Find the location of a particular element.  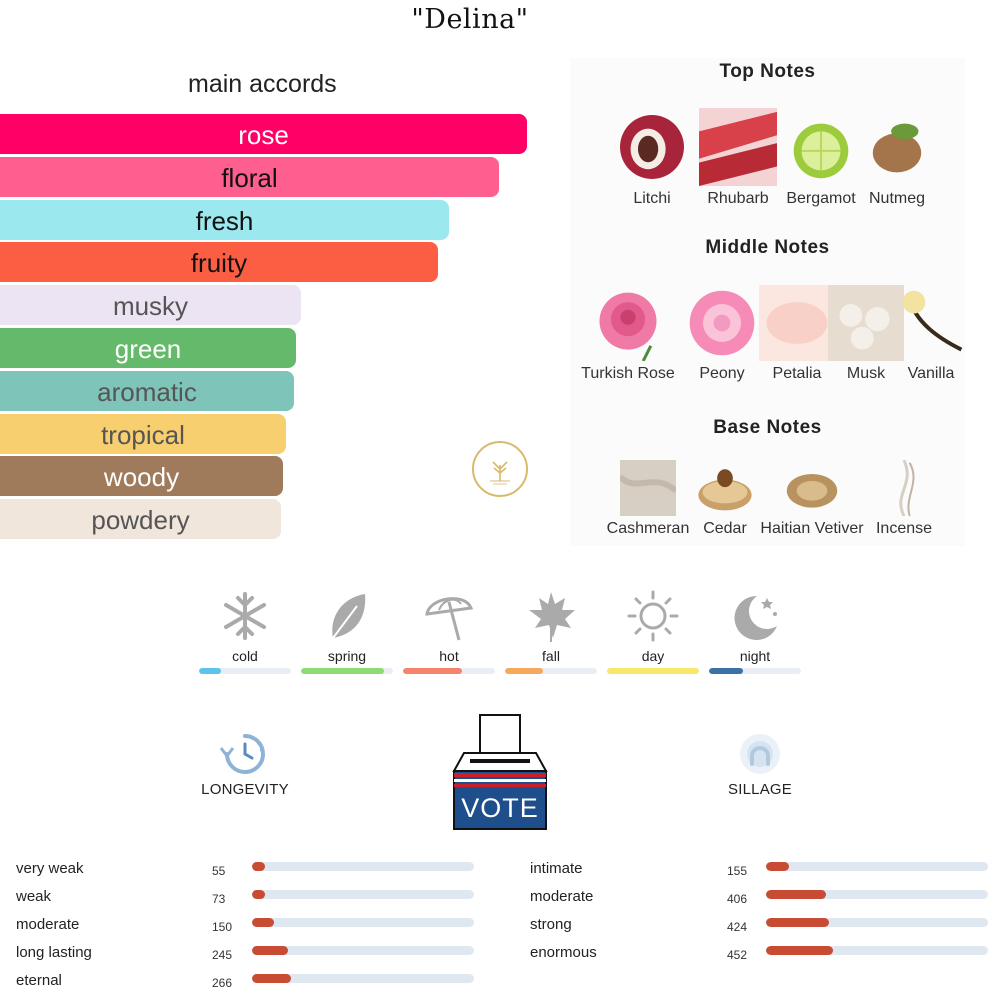

tree-logo-icon is located at coordinates (500, 469).